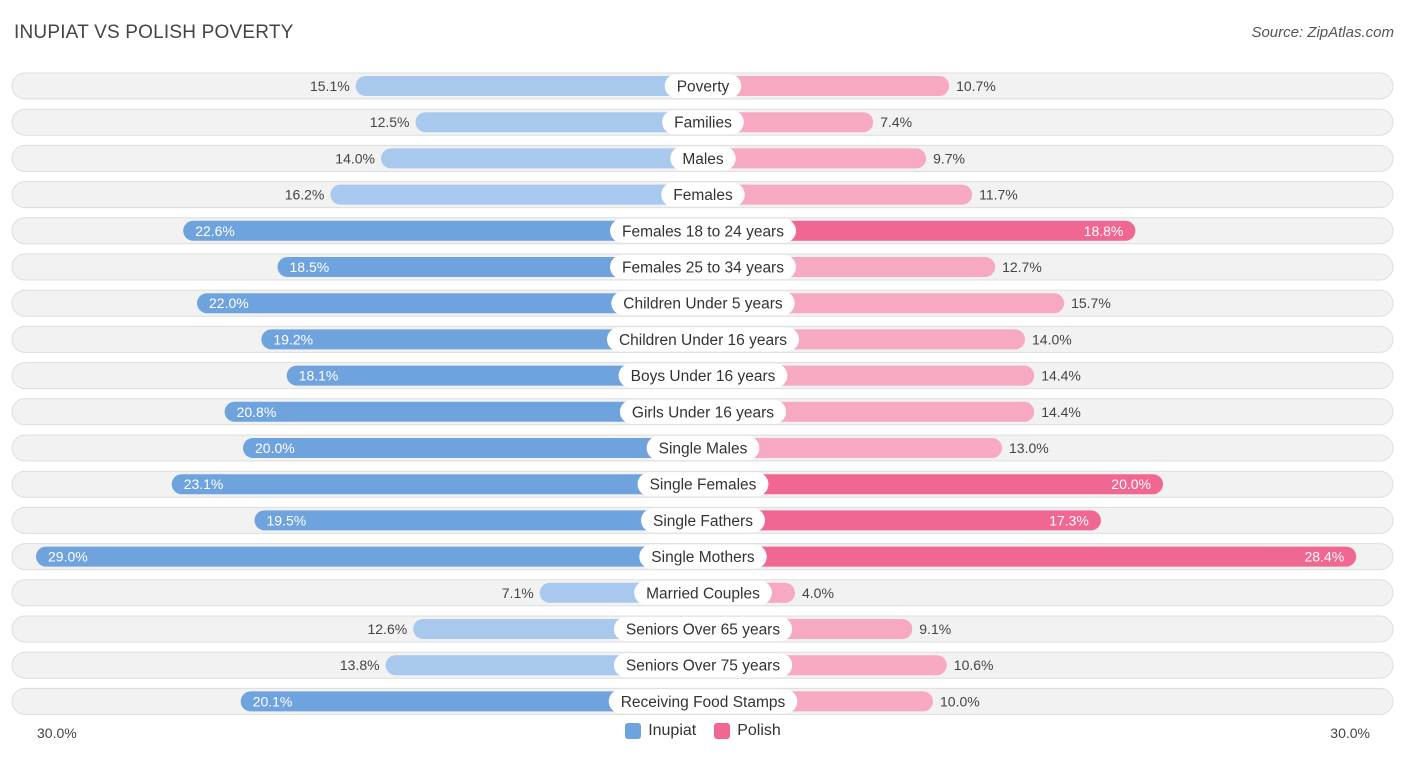  I want to click on chart-title: INUPIAT VS POLISH POVERTY, so click(154, 32).